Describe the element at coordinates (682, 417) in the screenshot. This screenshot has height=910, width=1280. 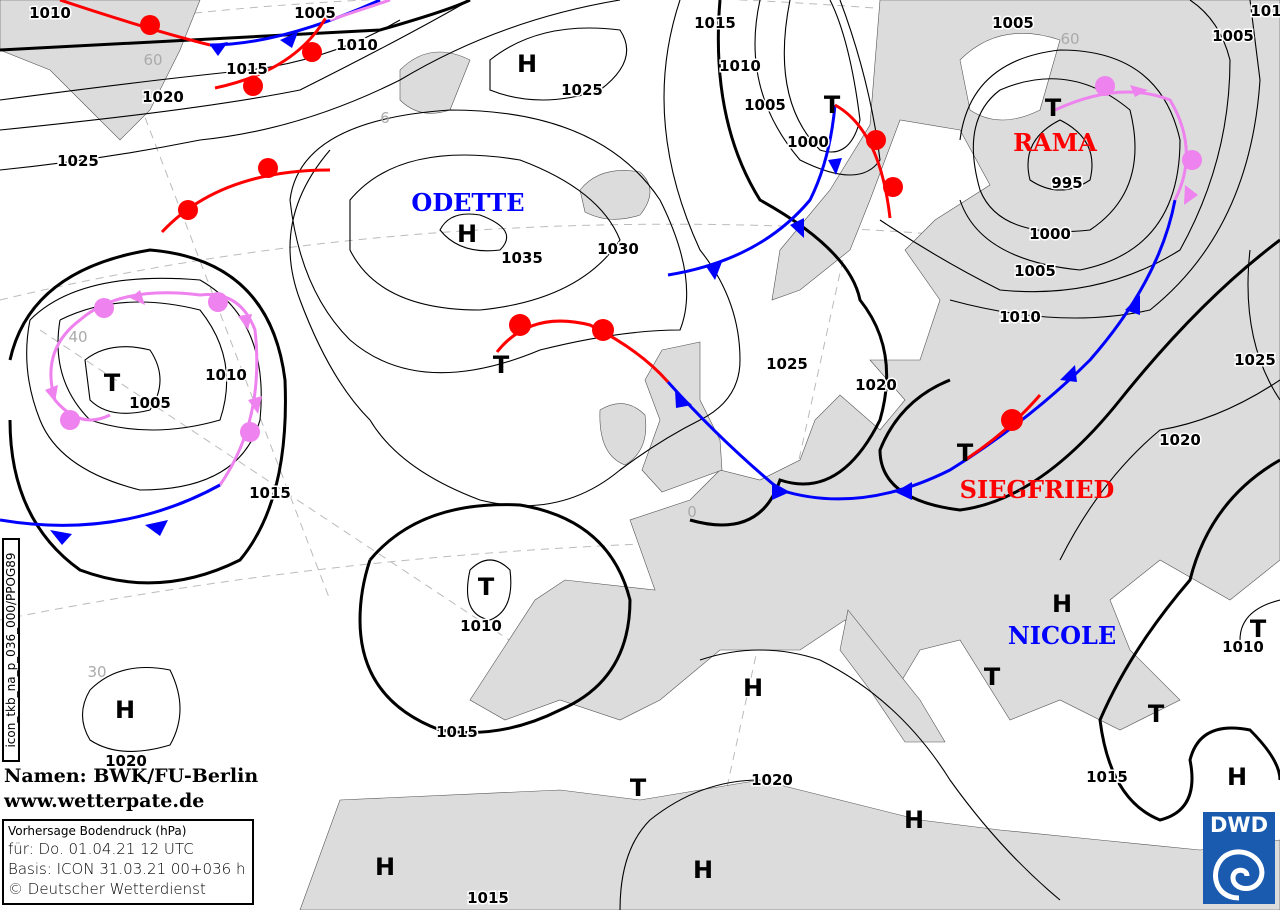
I see `great-britain` at that location.